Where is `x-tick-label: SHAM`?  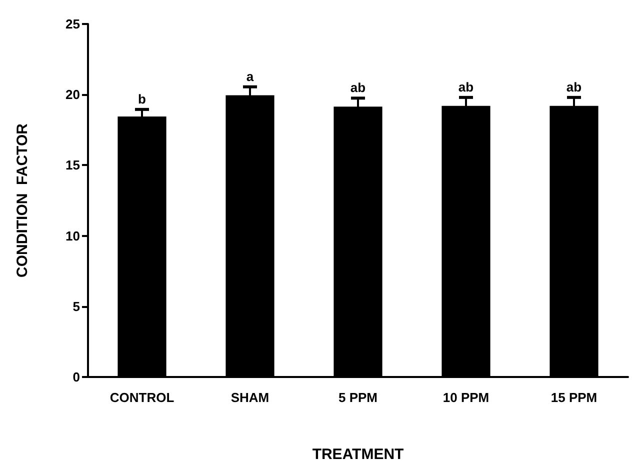
x-tick-label: SHAM is located at coordinates (250, 397).